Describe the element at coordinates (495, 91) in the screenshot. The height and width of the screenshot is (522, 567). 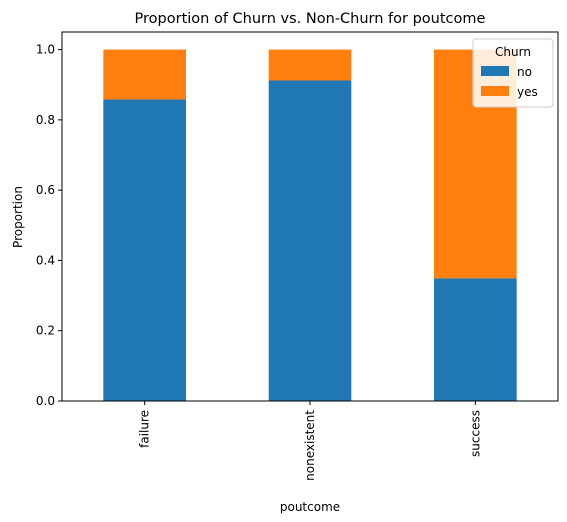
I see `legend-swatch-yes` at that location.